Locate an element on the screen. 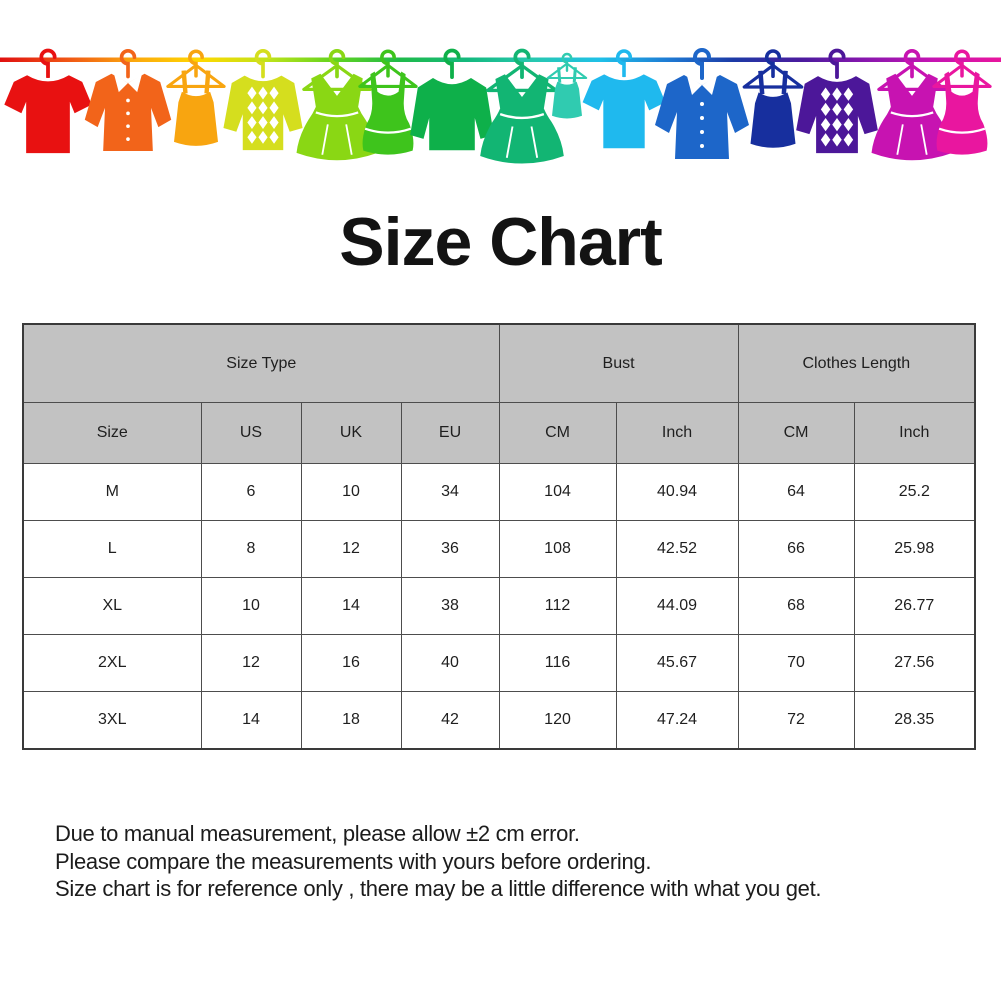 The image size is (1001, 1001). table-cell: 66 is located at coordinates (796, 549).